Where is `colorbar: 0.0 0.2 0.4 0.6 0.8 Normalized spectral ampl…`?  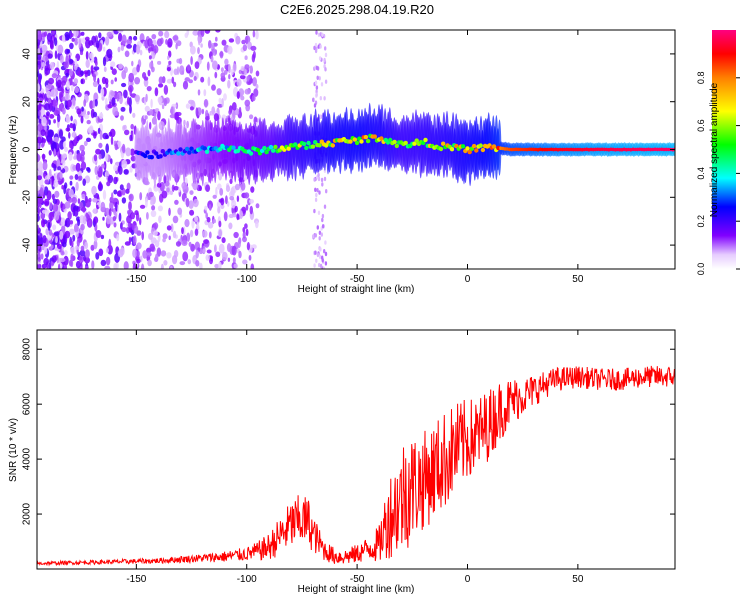
colorbar: 0.0 0.2 0.4 0.6 0.8 Normalized spectral ampl… is located at coordinates (718, 152).